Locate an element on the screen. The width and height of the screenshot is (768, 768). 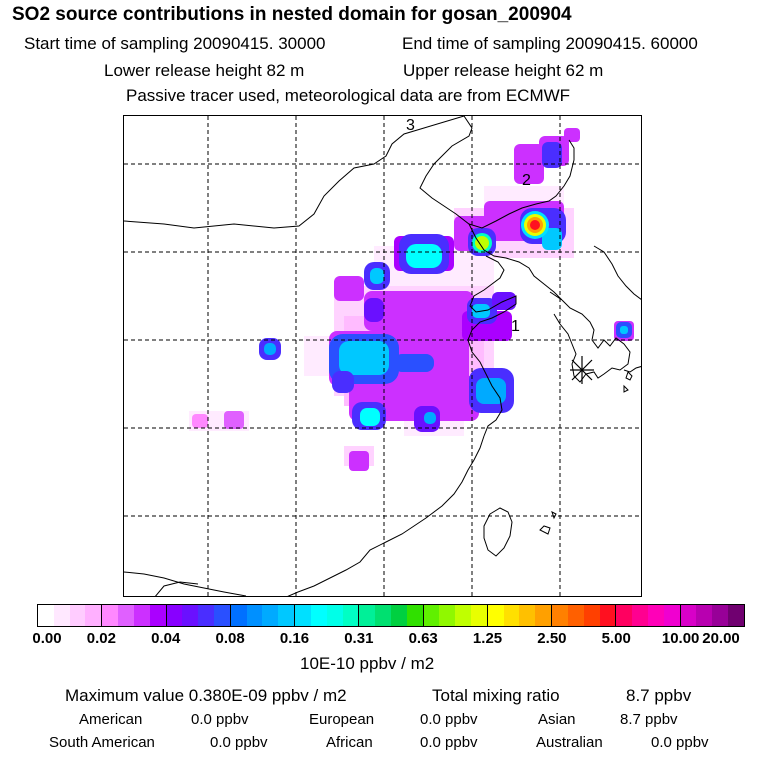
color-scale-tick-label: 0.08 is located at coordinates (230, 638).